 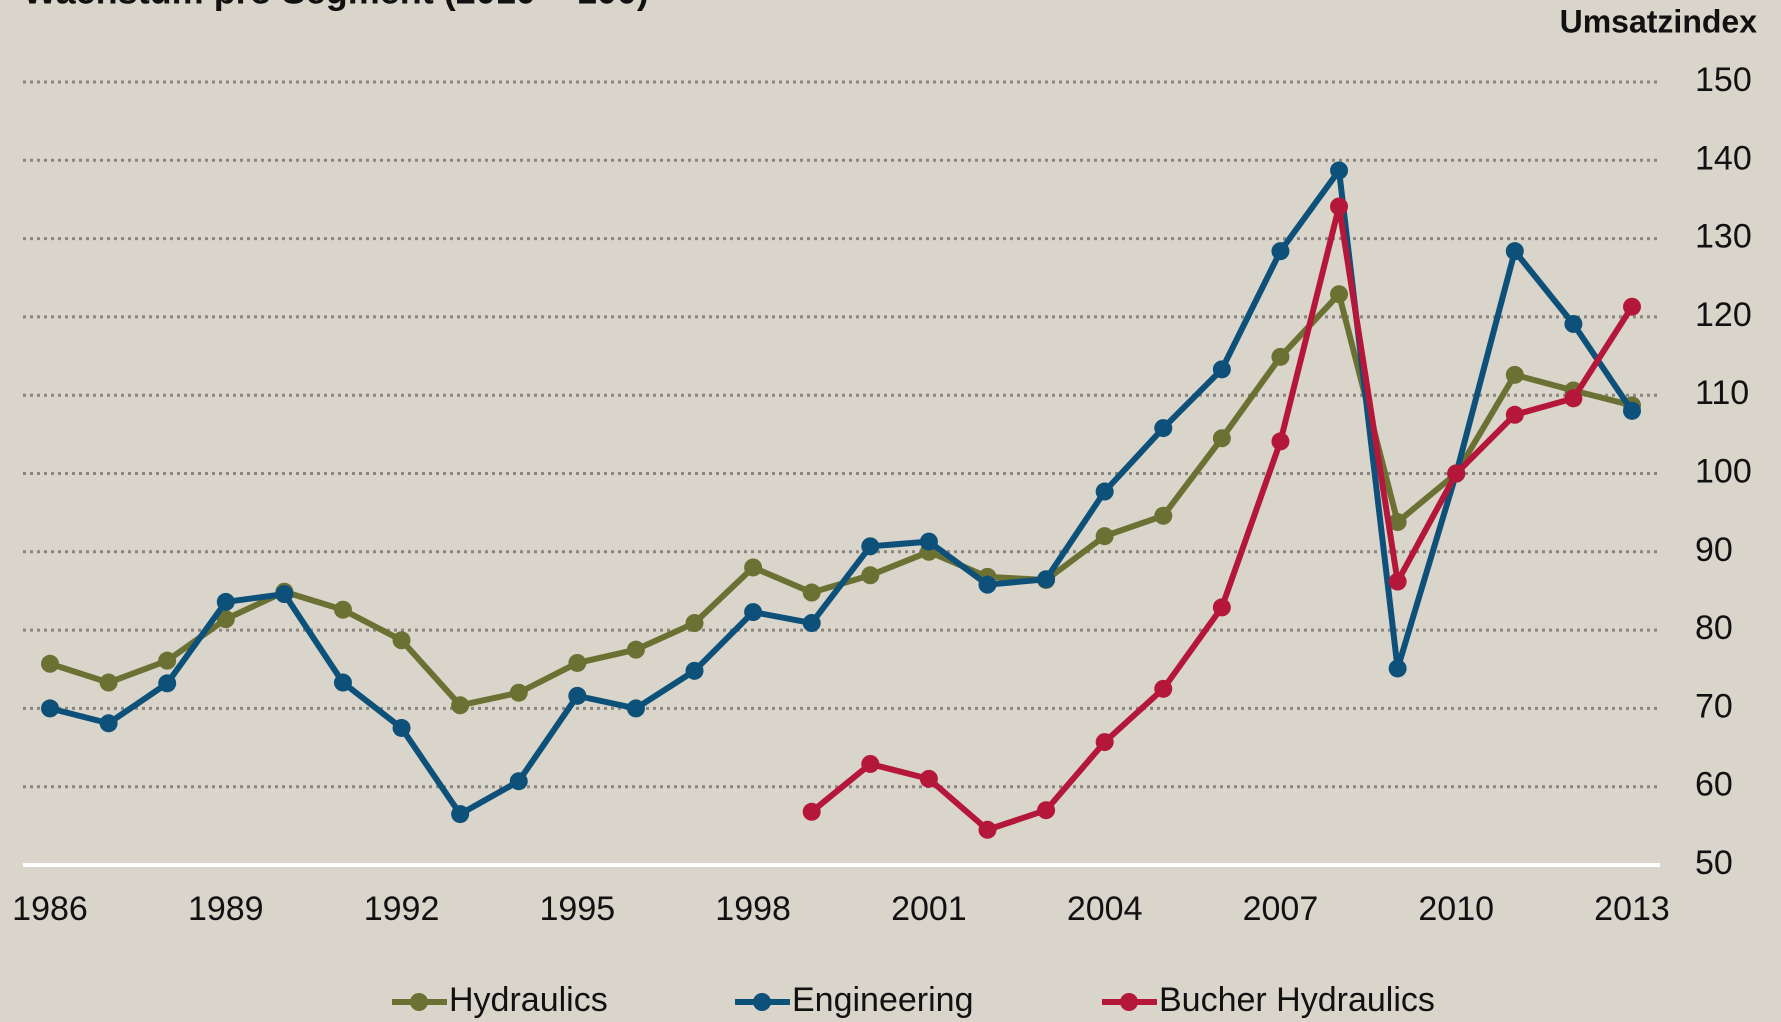 What do you see at coordinates (1722, 393) in the screenshot?
I see `y-tick-label: 110` at bounding box center [1722, 393].